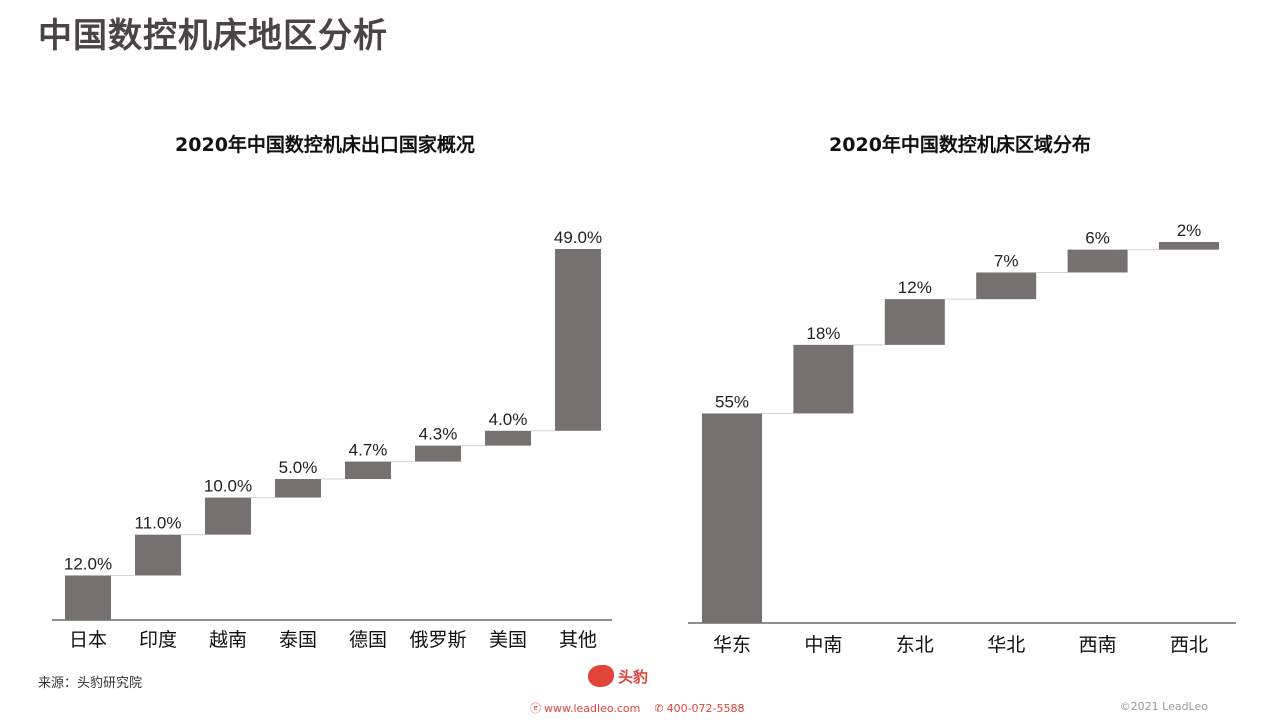 This screenshot has width=1280, height=720. What do you see at coordinates (1189, 645) in the screenshot?
I see `region-category-label: 西北` at bounding box center [1189, 645].